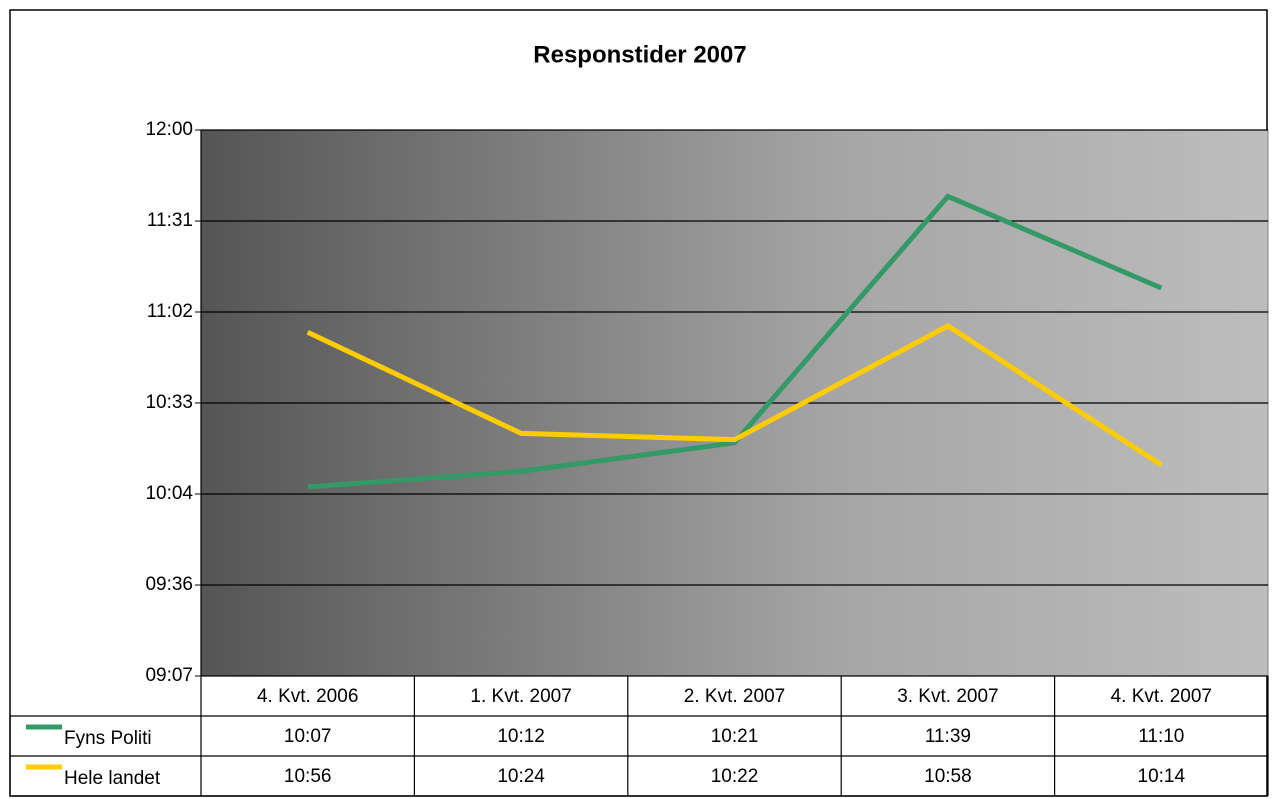 This screenshot has height=799, width=1273. Describe the element at coordinates (734, 696) in the screenshot. I see `x-tick-label: 2. Kvt. 2007` at that location.